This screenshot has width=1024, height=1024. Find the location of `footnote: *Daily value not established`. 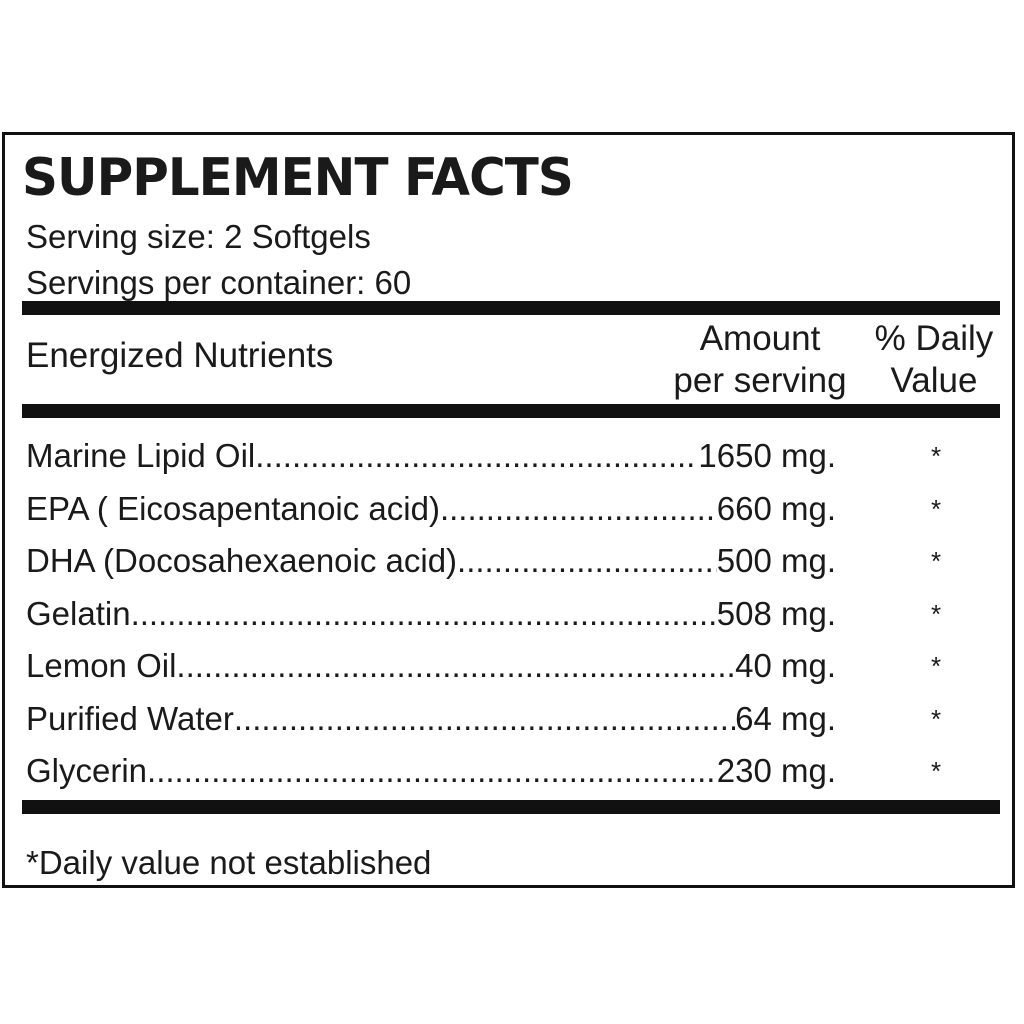

footnote: *Daily value not established is located at coordinates (229, 862).